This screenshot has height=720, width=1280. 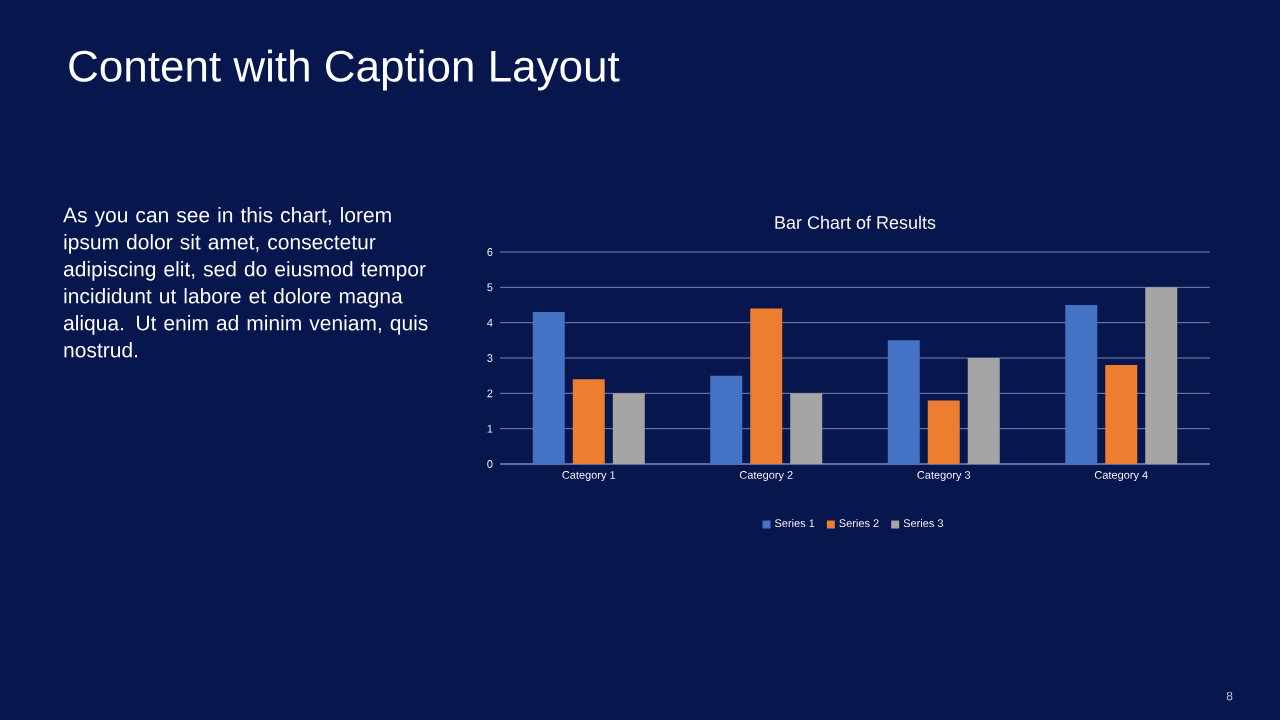 What do you see at coordinates (245, 282) in the screenshot?
I see `text: As you can see in this chart, lorem ipsum dolor sit amet, consectetur adipiscing elit, sed do eiusmod tempor incididunt ut labore et dolore magna aliqua. Ut enim ad minim veniam, quis nostrud.` at bounding box center [245, 282].